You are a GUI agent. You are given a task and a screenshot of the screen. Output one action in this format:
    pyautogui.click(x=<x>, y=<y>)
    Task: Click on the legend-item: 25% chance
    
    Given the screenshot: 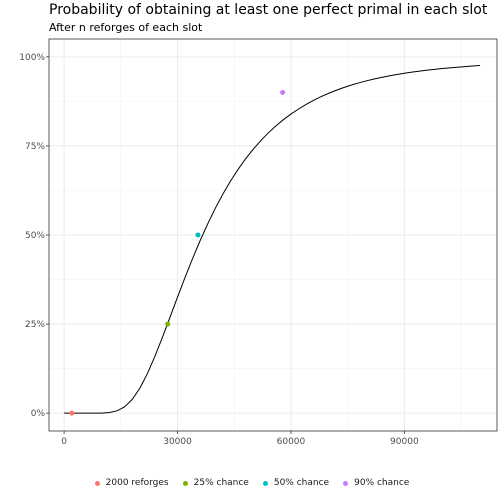 What is the action you would take?
    pyautogui.click(x=215, y=483)
    